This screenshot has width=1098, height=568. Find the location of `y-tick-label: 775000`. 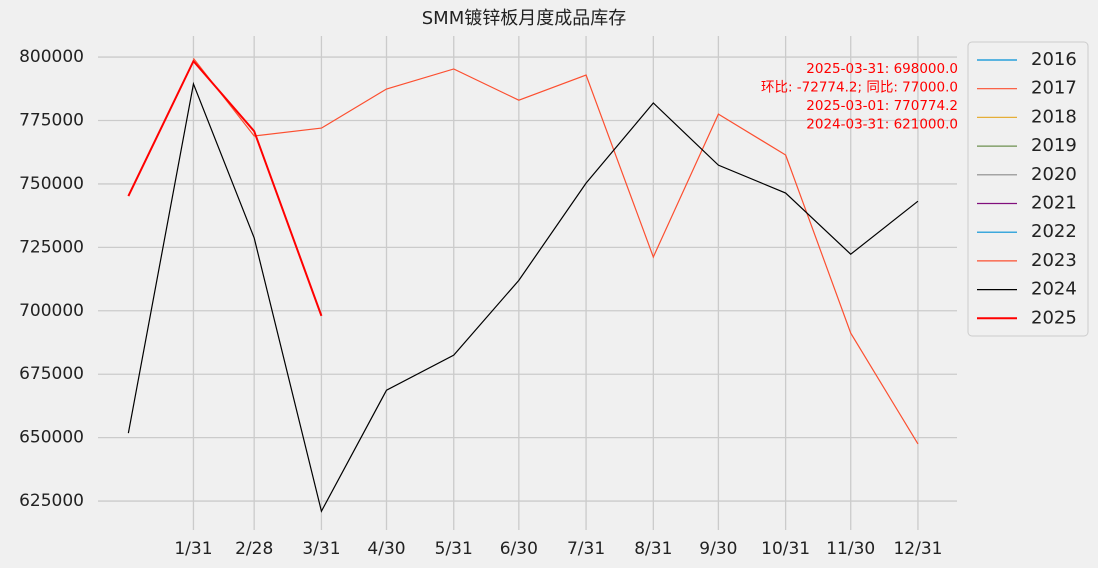

y-tick-label: 775000 is located at coordinates (51, 120).